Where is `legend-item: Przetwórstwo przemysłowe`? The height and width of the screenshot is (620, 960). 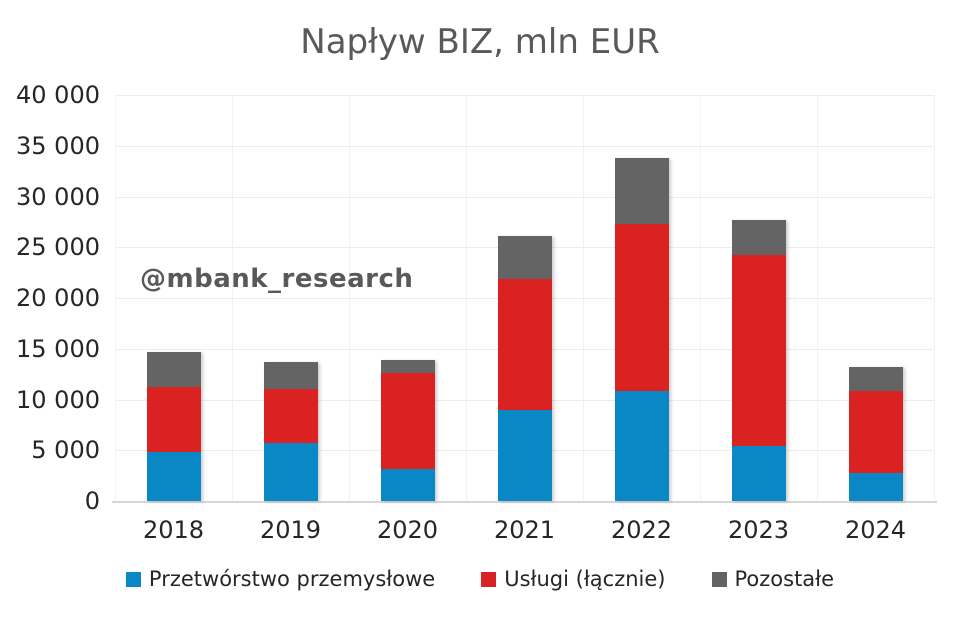 legend-item: Przetwórstwo przemysłowe is located at coordinates (280, 579).